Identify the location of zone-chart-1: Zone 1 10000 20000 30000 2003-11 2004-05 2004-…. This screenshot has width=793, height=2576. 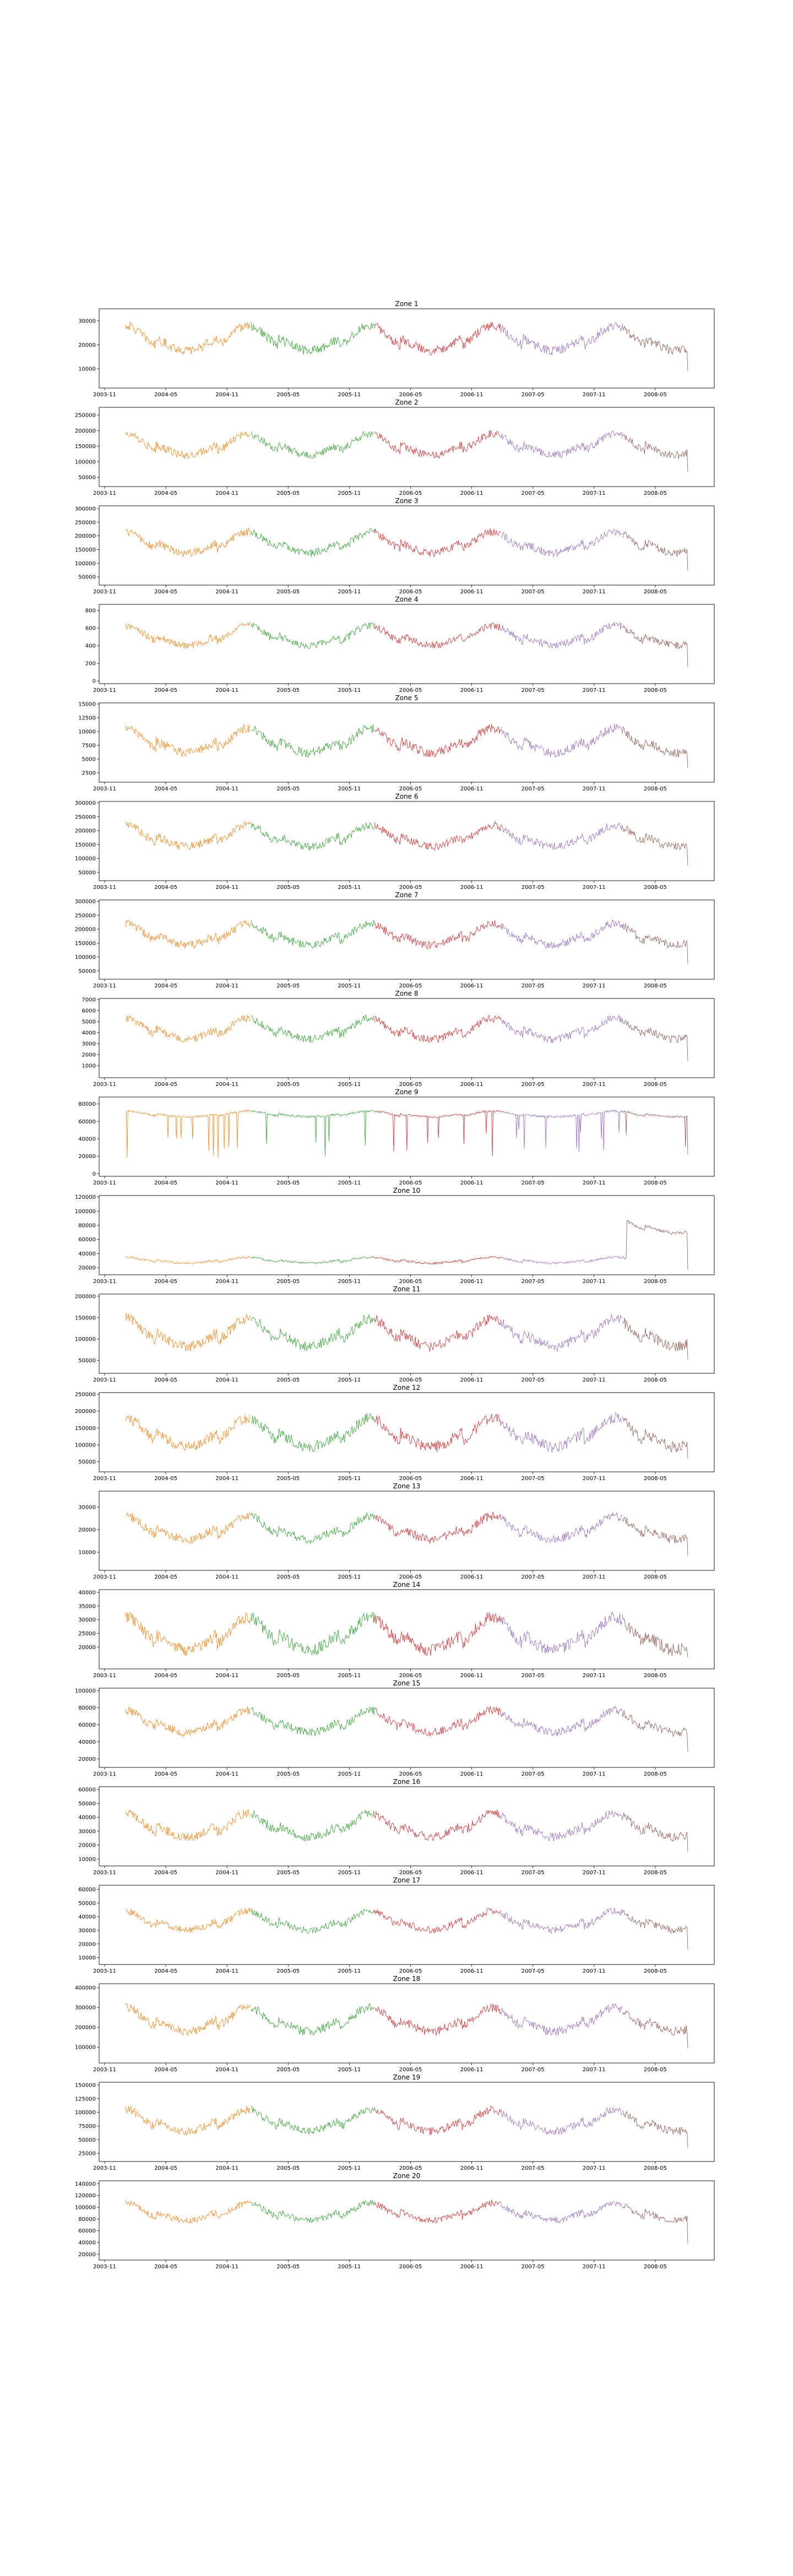
(397, 349).